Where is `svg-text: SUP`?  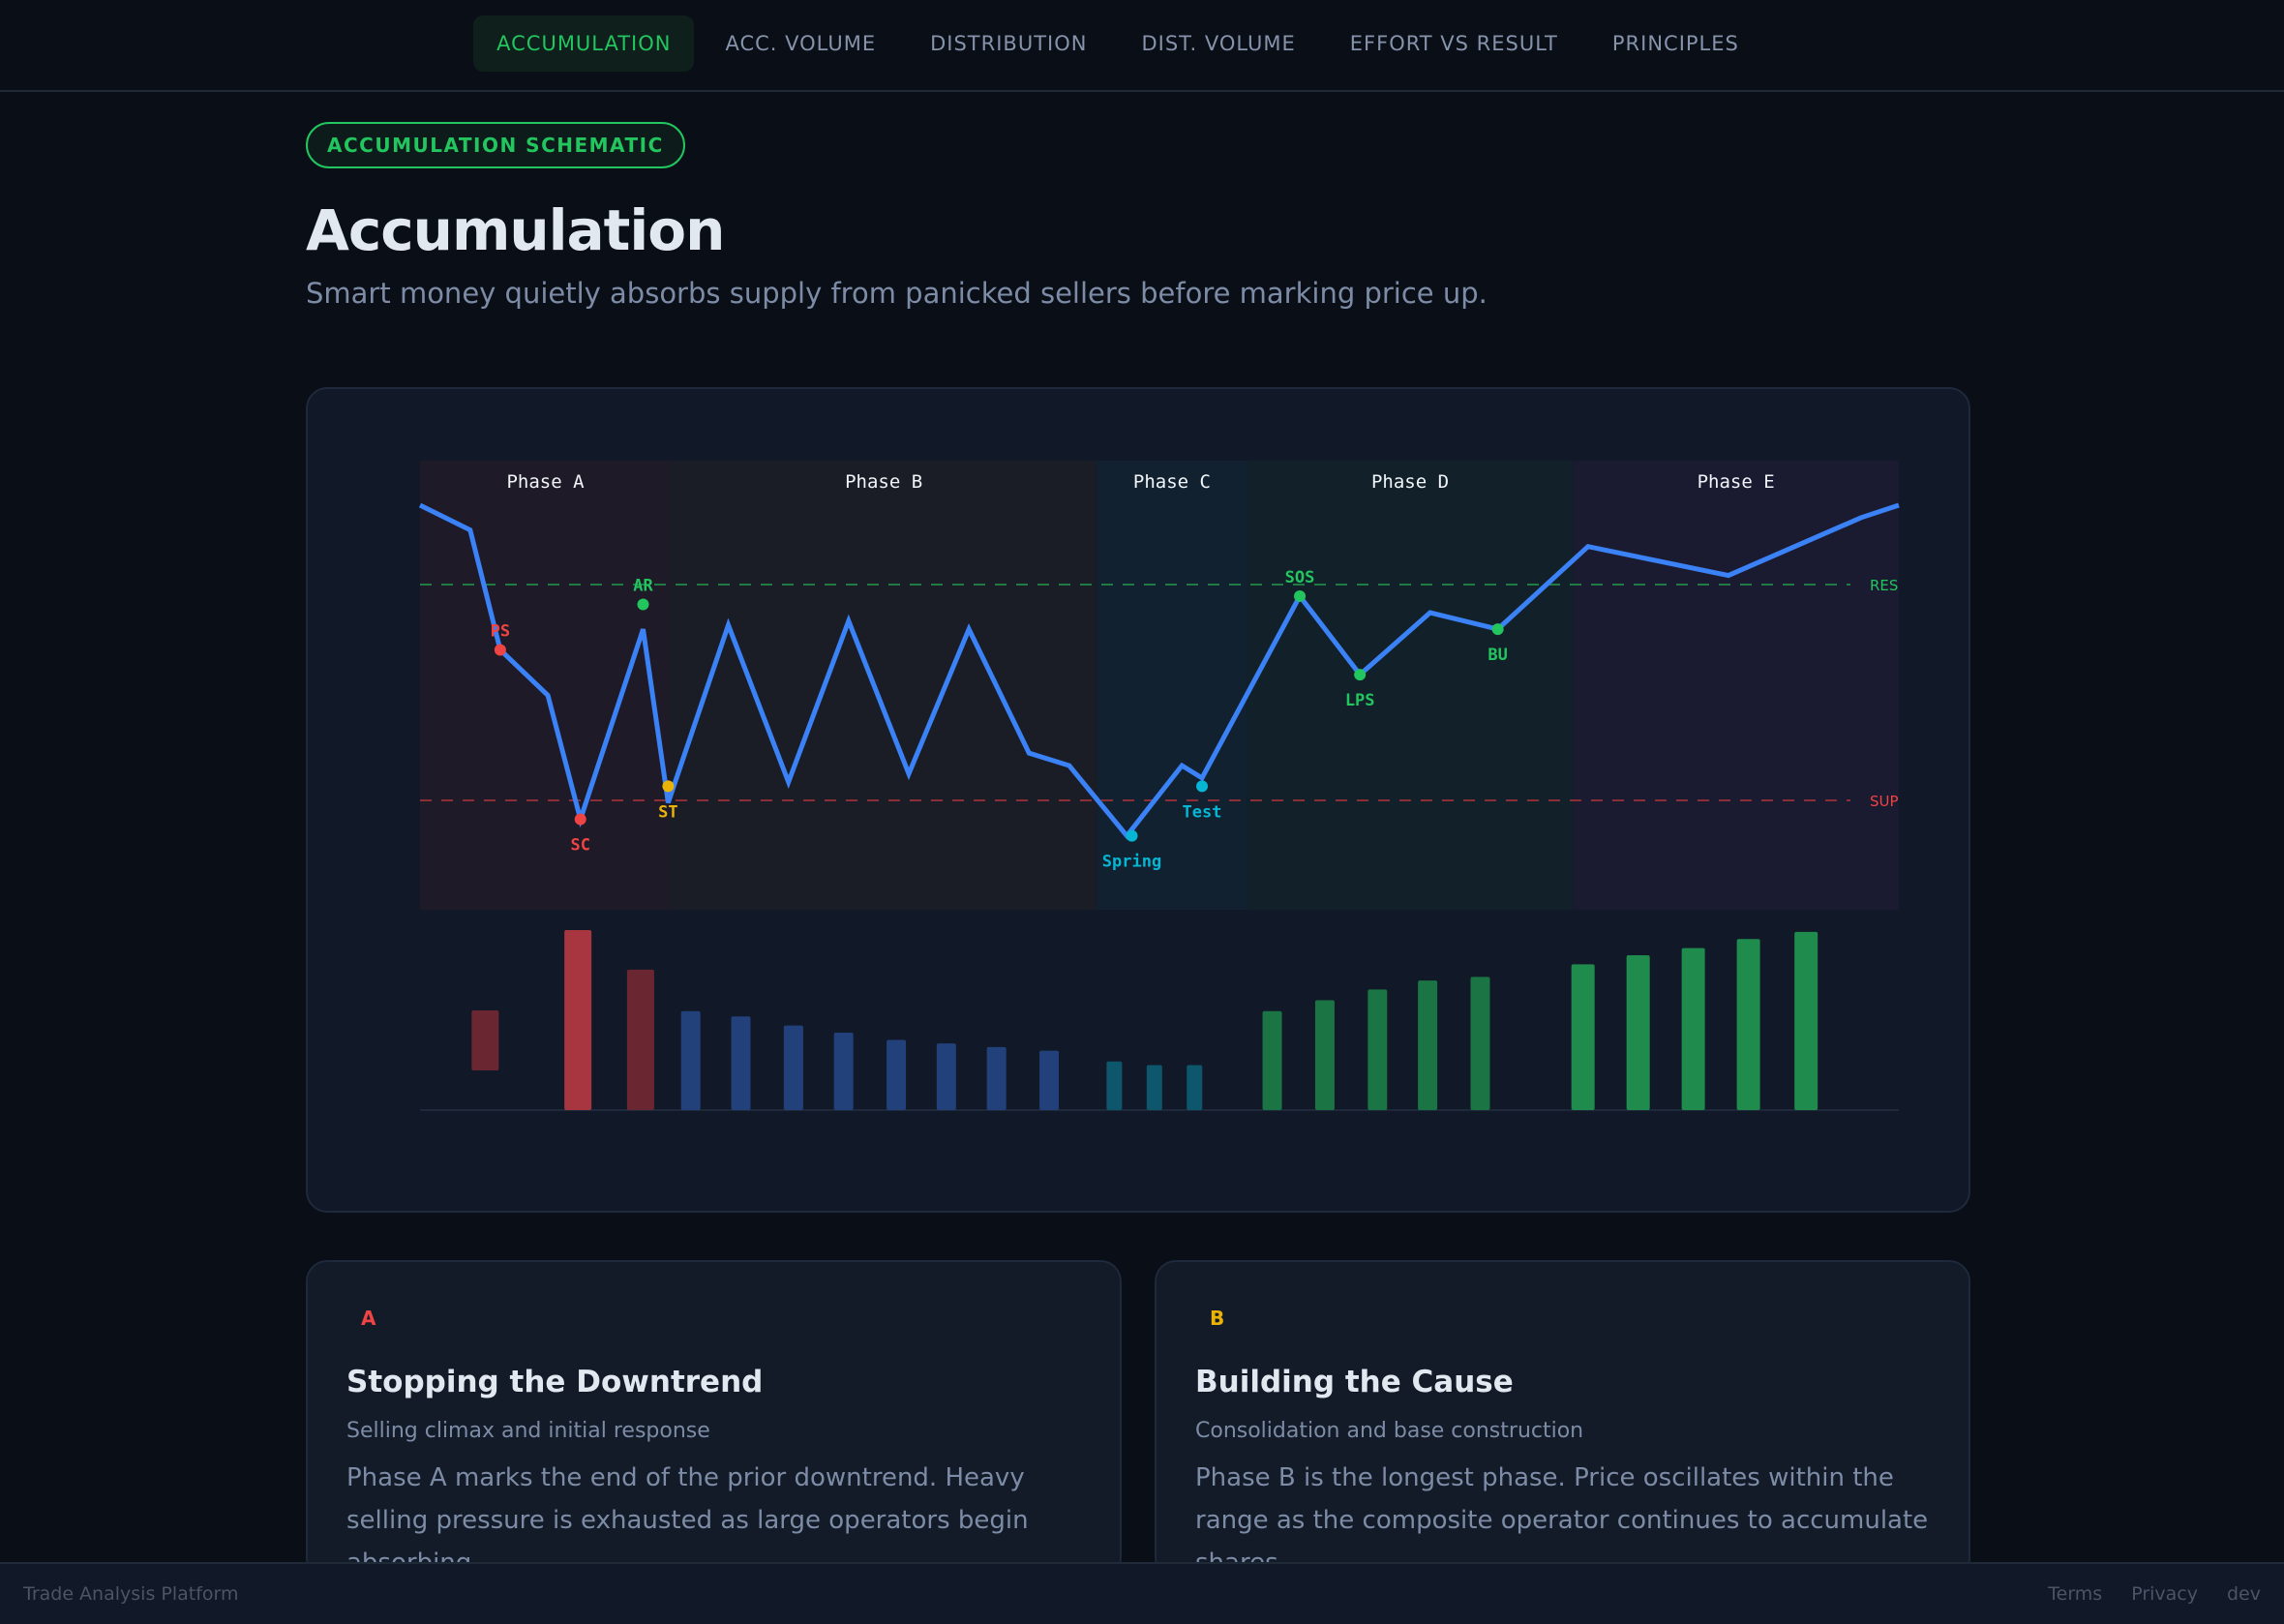 svg-text: SUP is located at coordinates (1884, 802).